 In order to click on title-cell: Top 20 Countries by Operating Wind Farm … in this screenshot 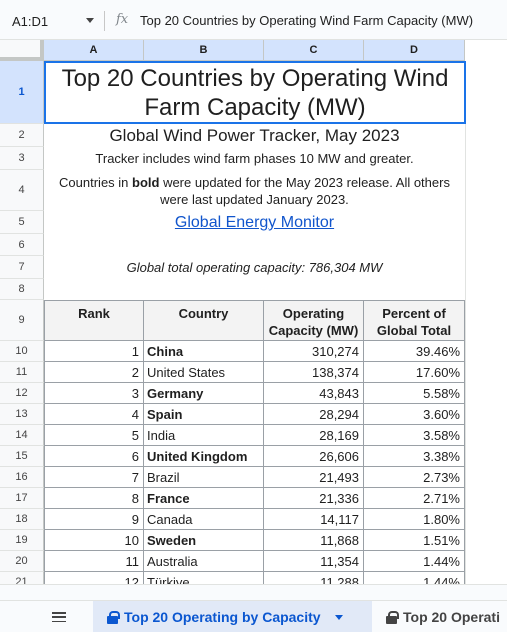, I will do `click(255, 92)`.